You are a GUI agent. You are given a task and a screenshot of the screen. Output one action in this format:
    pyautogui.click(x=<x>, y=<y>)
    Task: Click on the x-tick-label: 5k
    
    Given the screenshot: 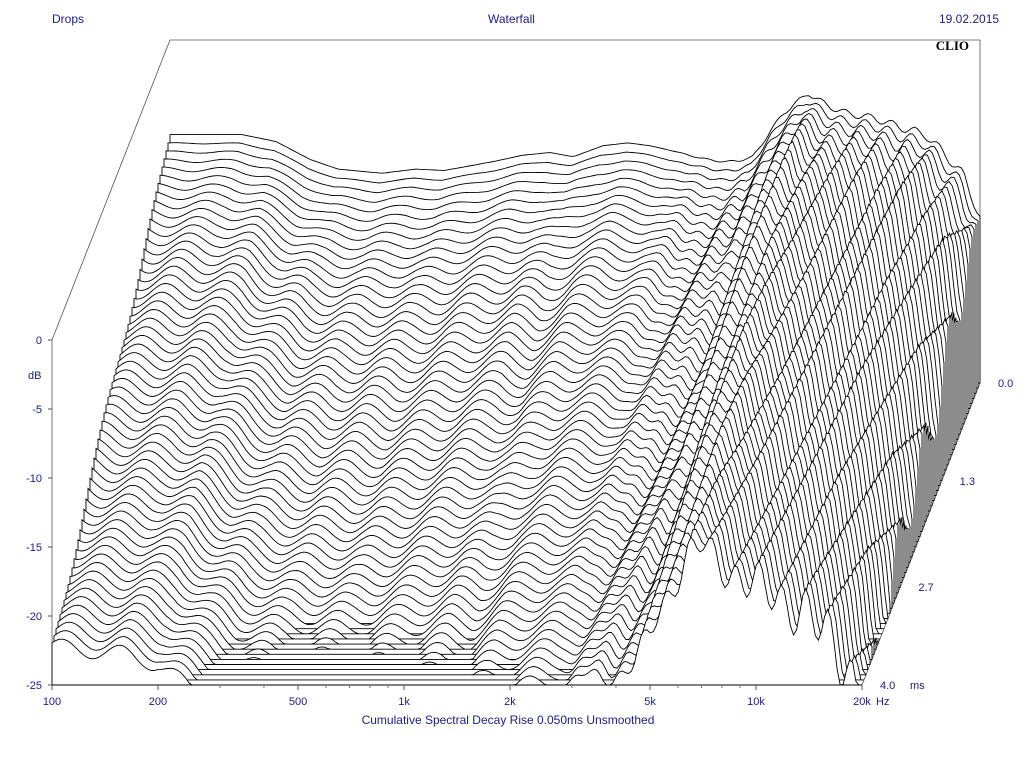 What is the action you would take?
    pyautogui.click(x=650, y=702)
    